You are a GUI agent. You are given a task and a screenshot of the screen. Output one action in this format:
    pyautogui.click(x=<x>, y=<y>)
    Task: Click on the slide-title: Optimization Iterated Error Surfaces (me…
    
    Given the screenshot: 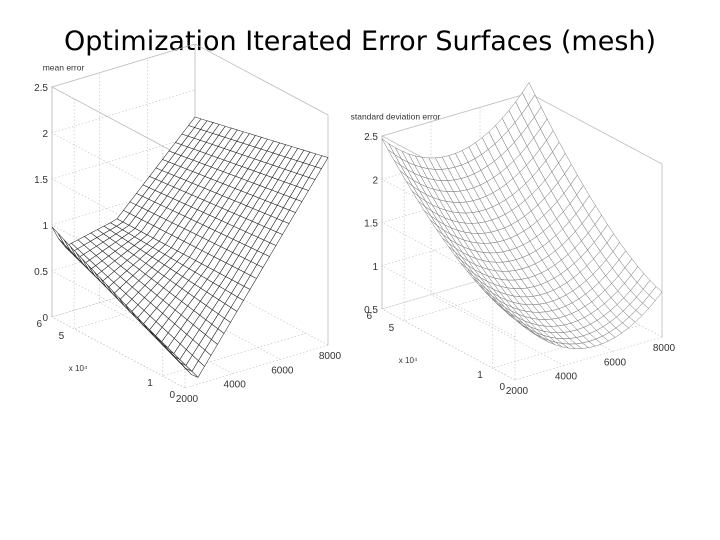 What is the action you would take?
    pyautogui.click(x=360, y=41)
    